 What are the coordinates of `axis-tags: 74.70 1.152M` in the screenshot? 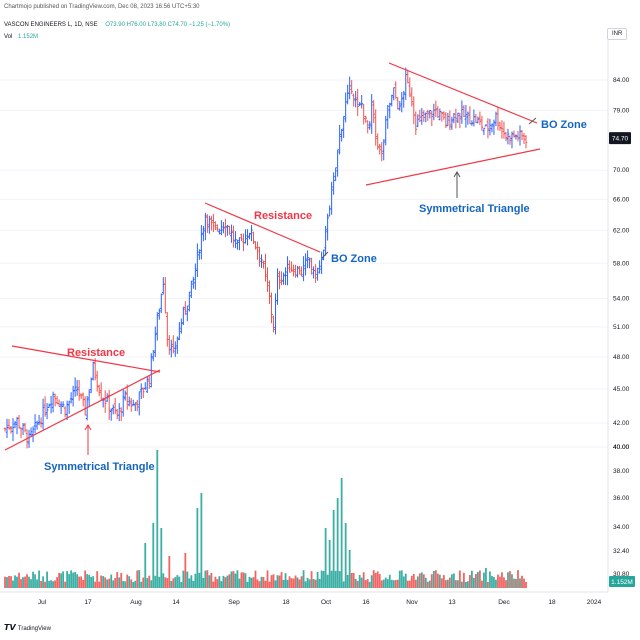 It's located at (622, 359).